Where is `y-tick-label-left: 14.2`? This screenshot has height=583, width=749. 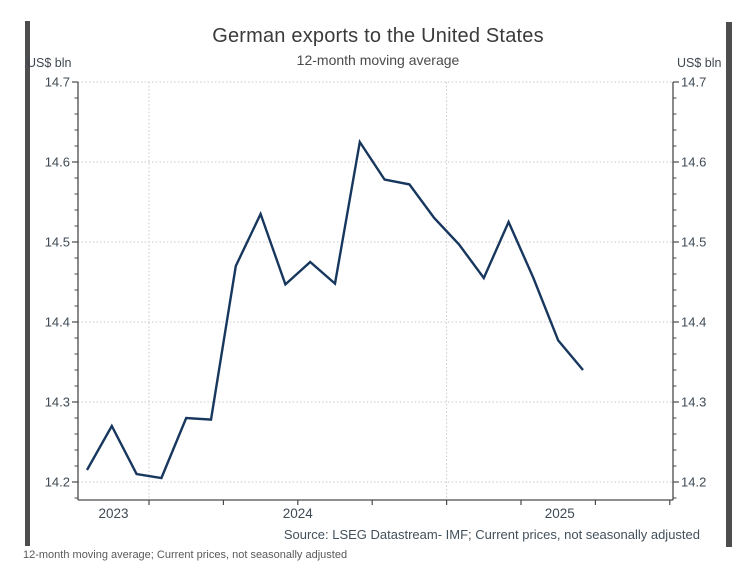
y-tick-label-left: 14.2 is located at coordinates (57, 482).